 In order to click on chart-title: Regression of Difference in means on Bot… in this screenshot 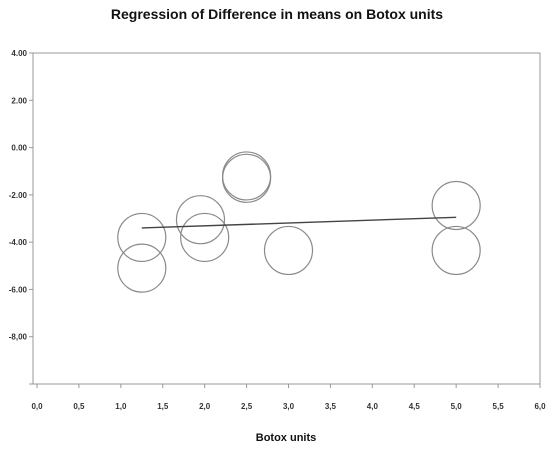, I will do `click(277, 14)`.